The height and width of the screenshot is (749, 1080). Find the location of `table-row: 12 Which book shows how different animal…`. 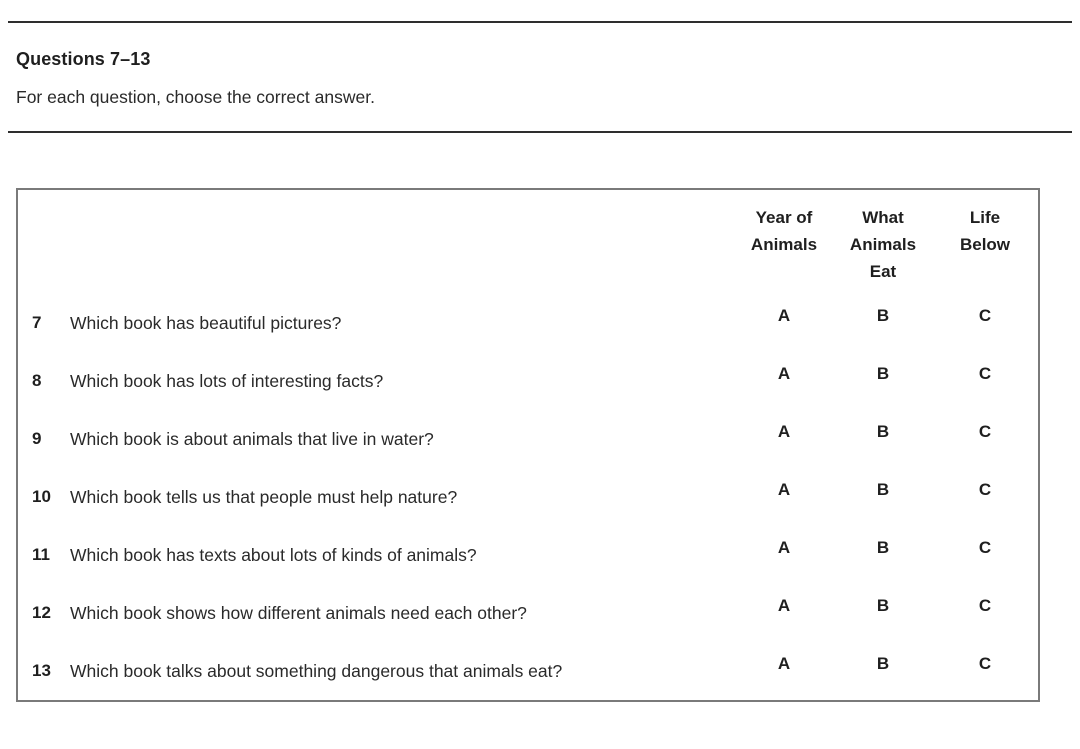

table-row: 12 Which book shows how different animal… is located at coordinates (528, 613).